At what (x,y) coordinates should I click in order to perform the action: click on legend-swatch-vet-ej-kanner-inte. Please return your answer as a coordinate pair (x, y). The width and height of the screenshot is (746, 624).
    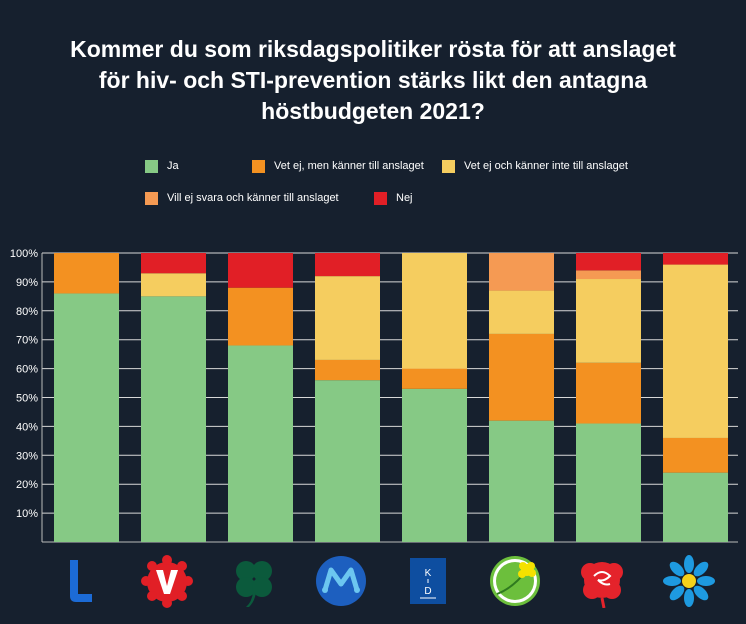
    Looking at the image, I should click on (448, 166).